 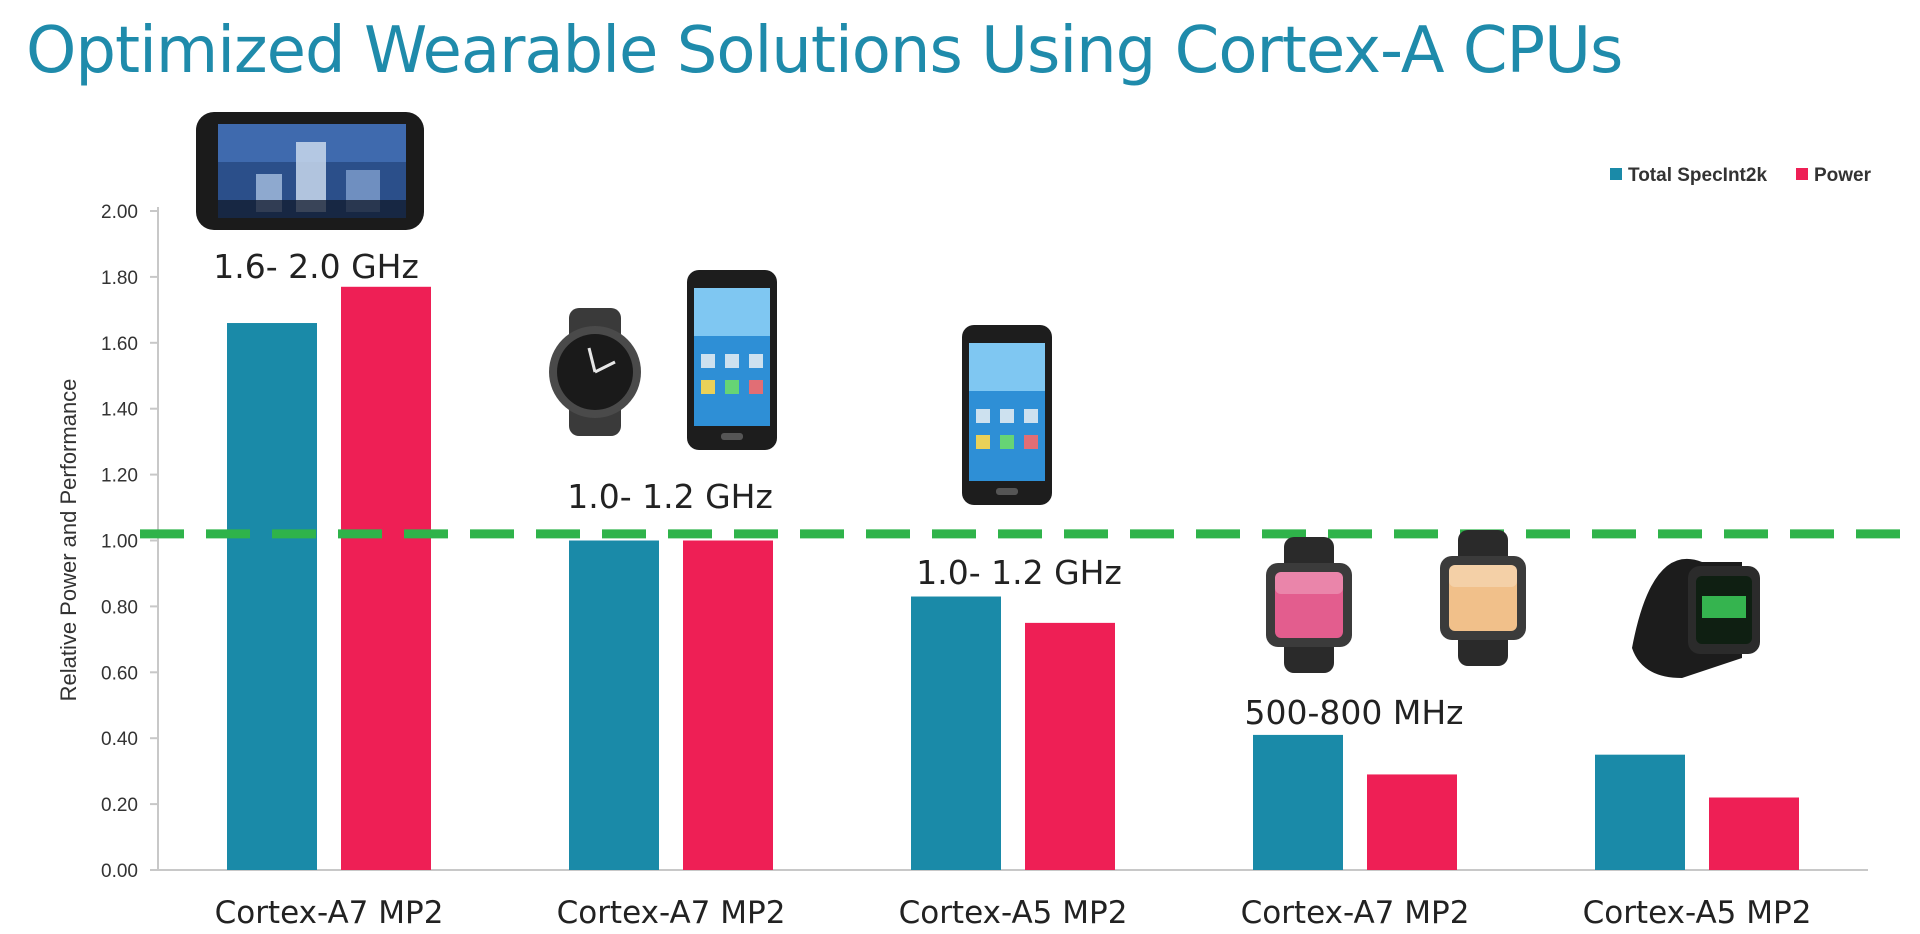 What do you see at coordinates (316, 266) in the screenshot?
I see `frequency-annotation: 1.6- 2.0 GHz` at bounding box center [316, 266].